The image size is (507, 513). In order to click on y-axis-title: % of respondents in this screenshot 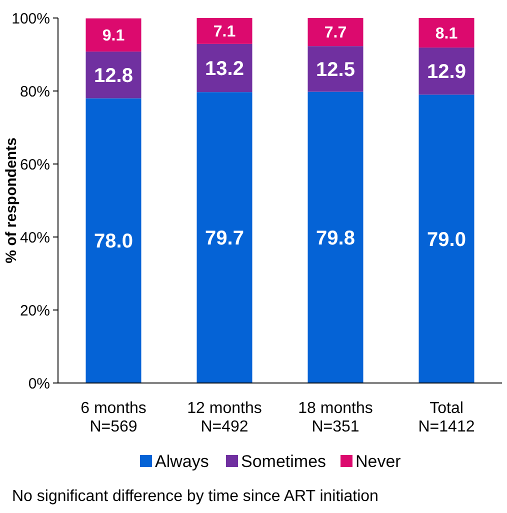, I will do `click(11, 201)`.